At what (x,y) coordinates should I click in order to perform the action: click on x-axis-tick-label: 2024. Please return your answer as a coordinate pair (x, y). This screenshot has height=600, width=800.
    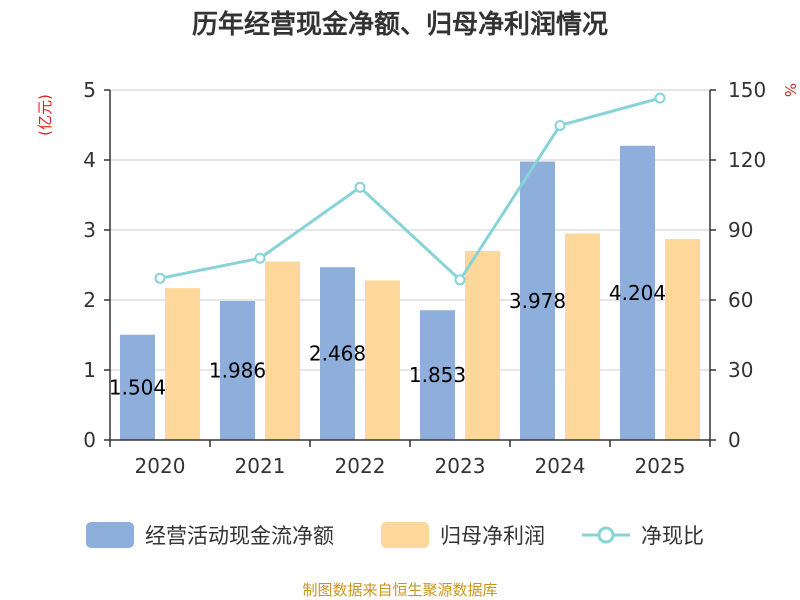
    Looking at the image, I should click on (560, 466).